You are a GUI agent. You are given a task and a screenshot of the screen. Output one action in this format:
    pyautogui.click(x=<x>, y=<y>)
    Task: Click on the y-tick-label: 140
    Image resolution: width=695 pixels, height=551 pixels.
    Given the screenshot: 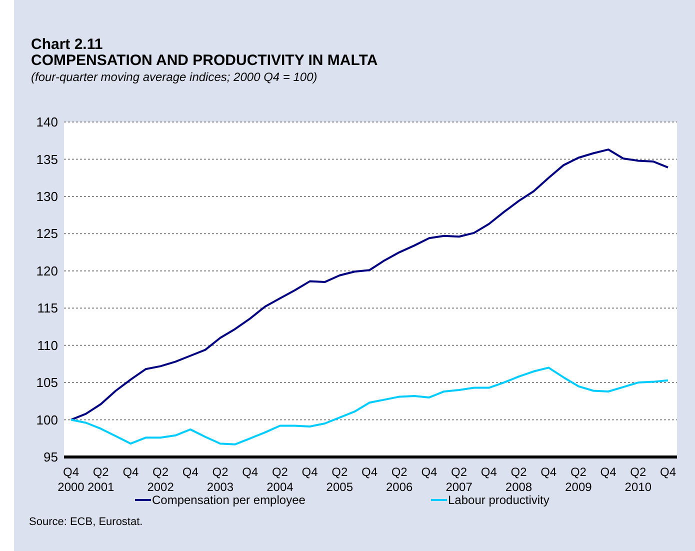 What is the action you would take?
    pyautogui.click(x=47, y=122)
    